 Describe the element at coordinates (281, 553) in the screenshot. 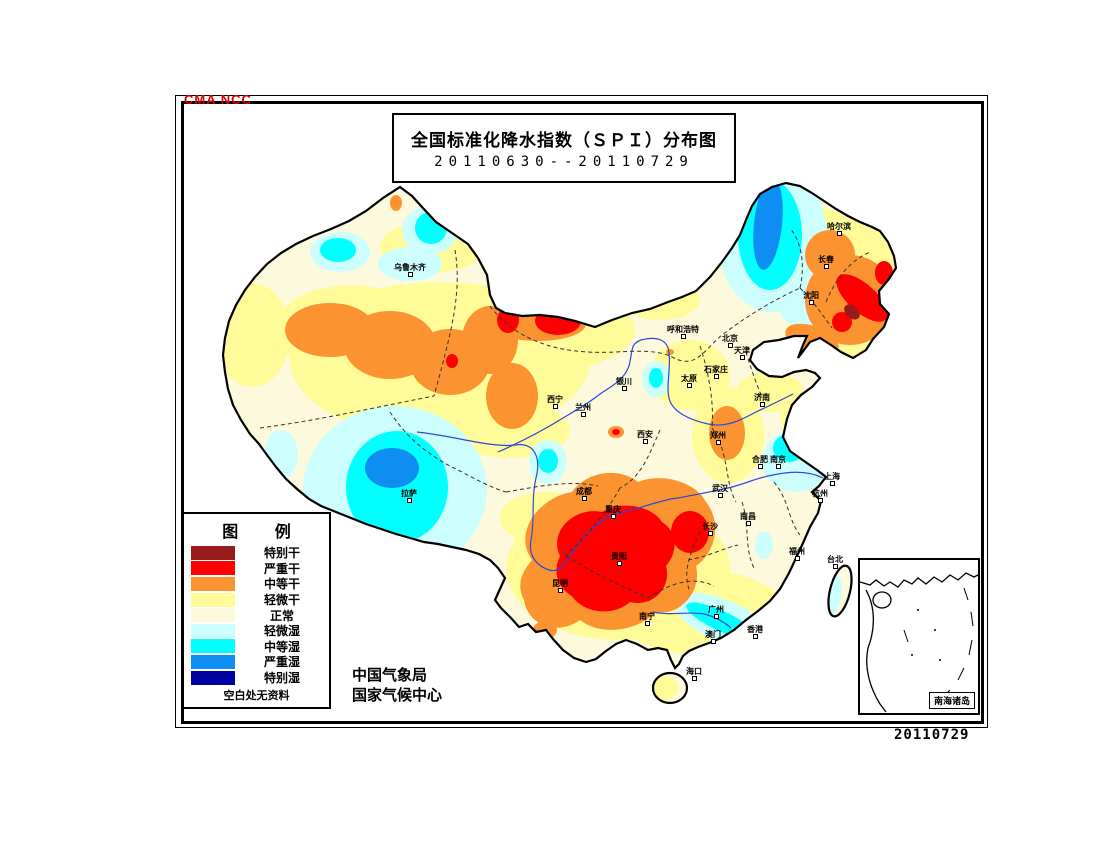

I see `legend-label: 特别干` at that location.